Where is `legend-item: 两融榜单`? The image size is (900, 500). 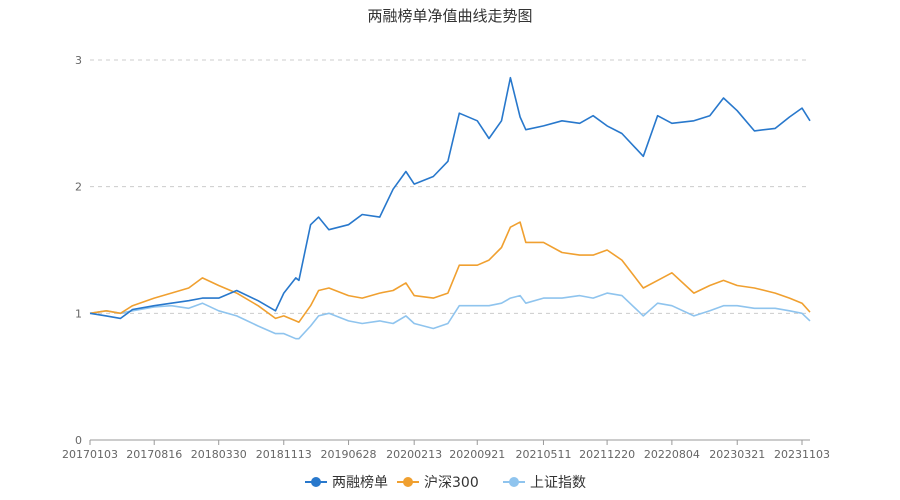 legend-item: 两融榜单 is located at coordinates (346, 482).